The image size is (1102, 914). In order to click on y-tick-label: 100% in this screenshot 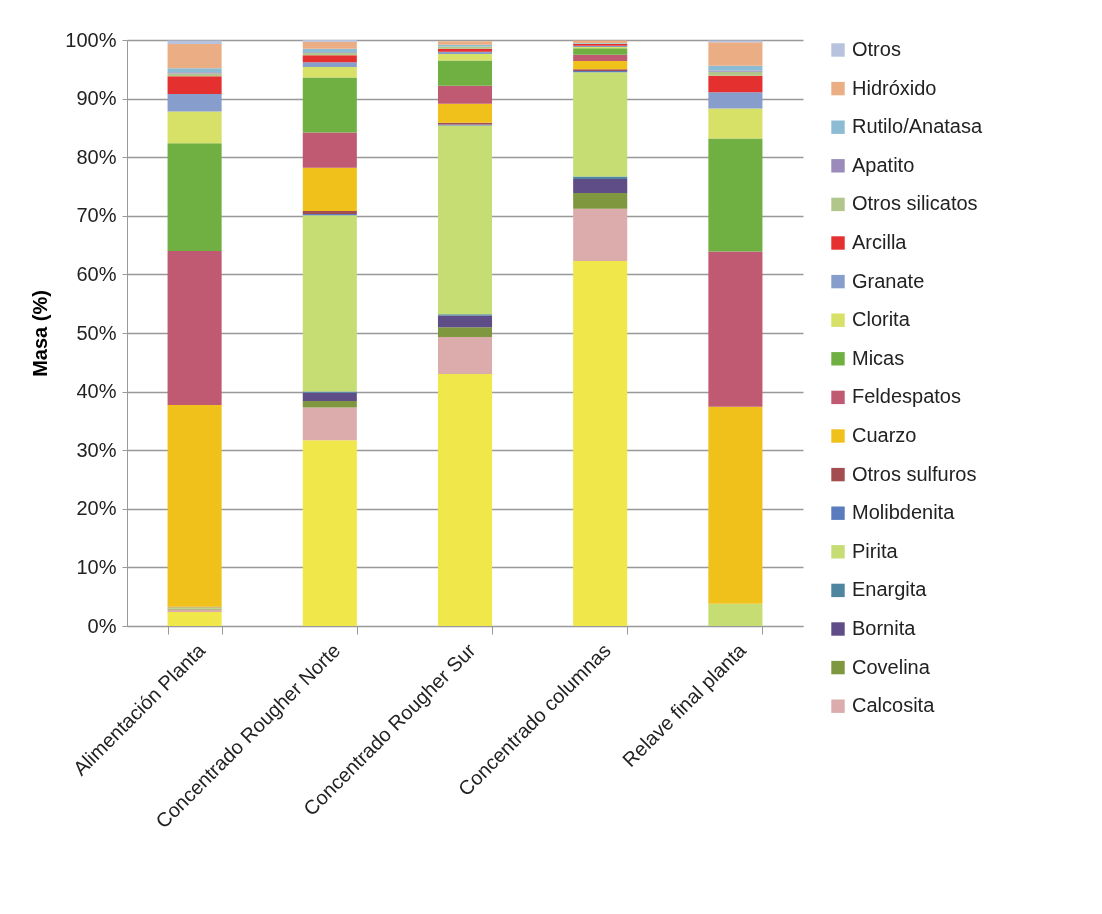, I will do `click(91, 39)`.